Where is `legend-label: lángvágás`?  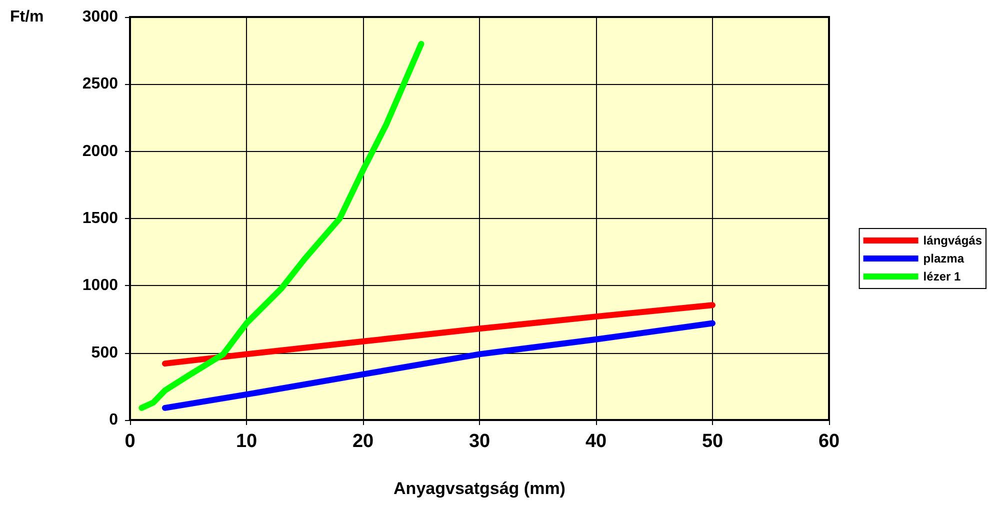 legend-label: lángvágás is located at coordinates (952, 241).